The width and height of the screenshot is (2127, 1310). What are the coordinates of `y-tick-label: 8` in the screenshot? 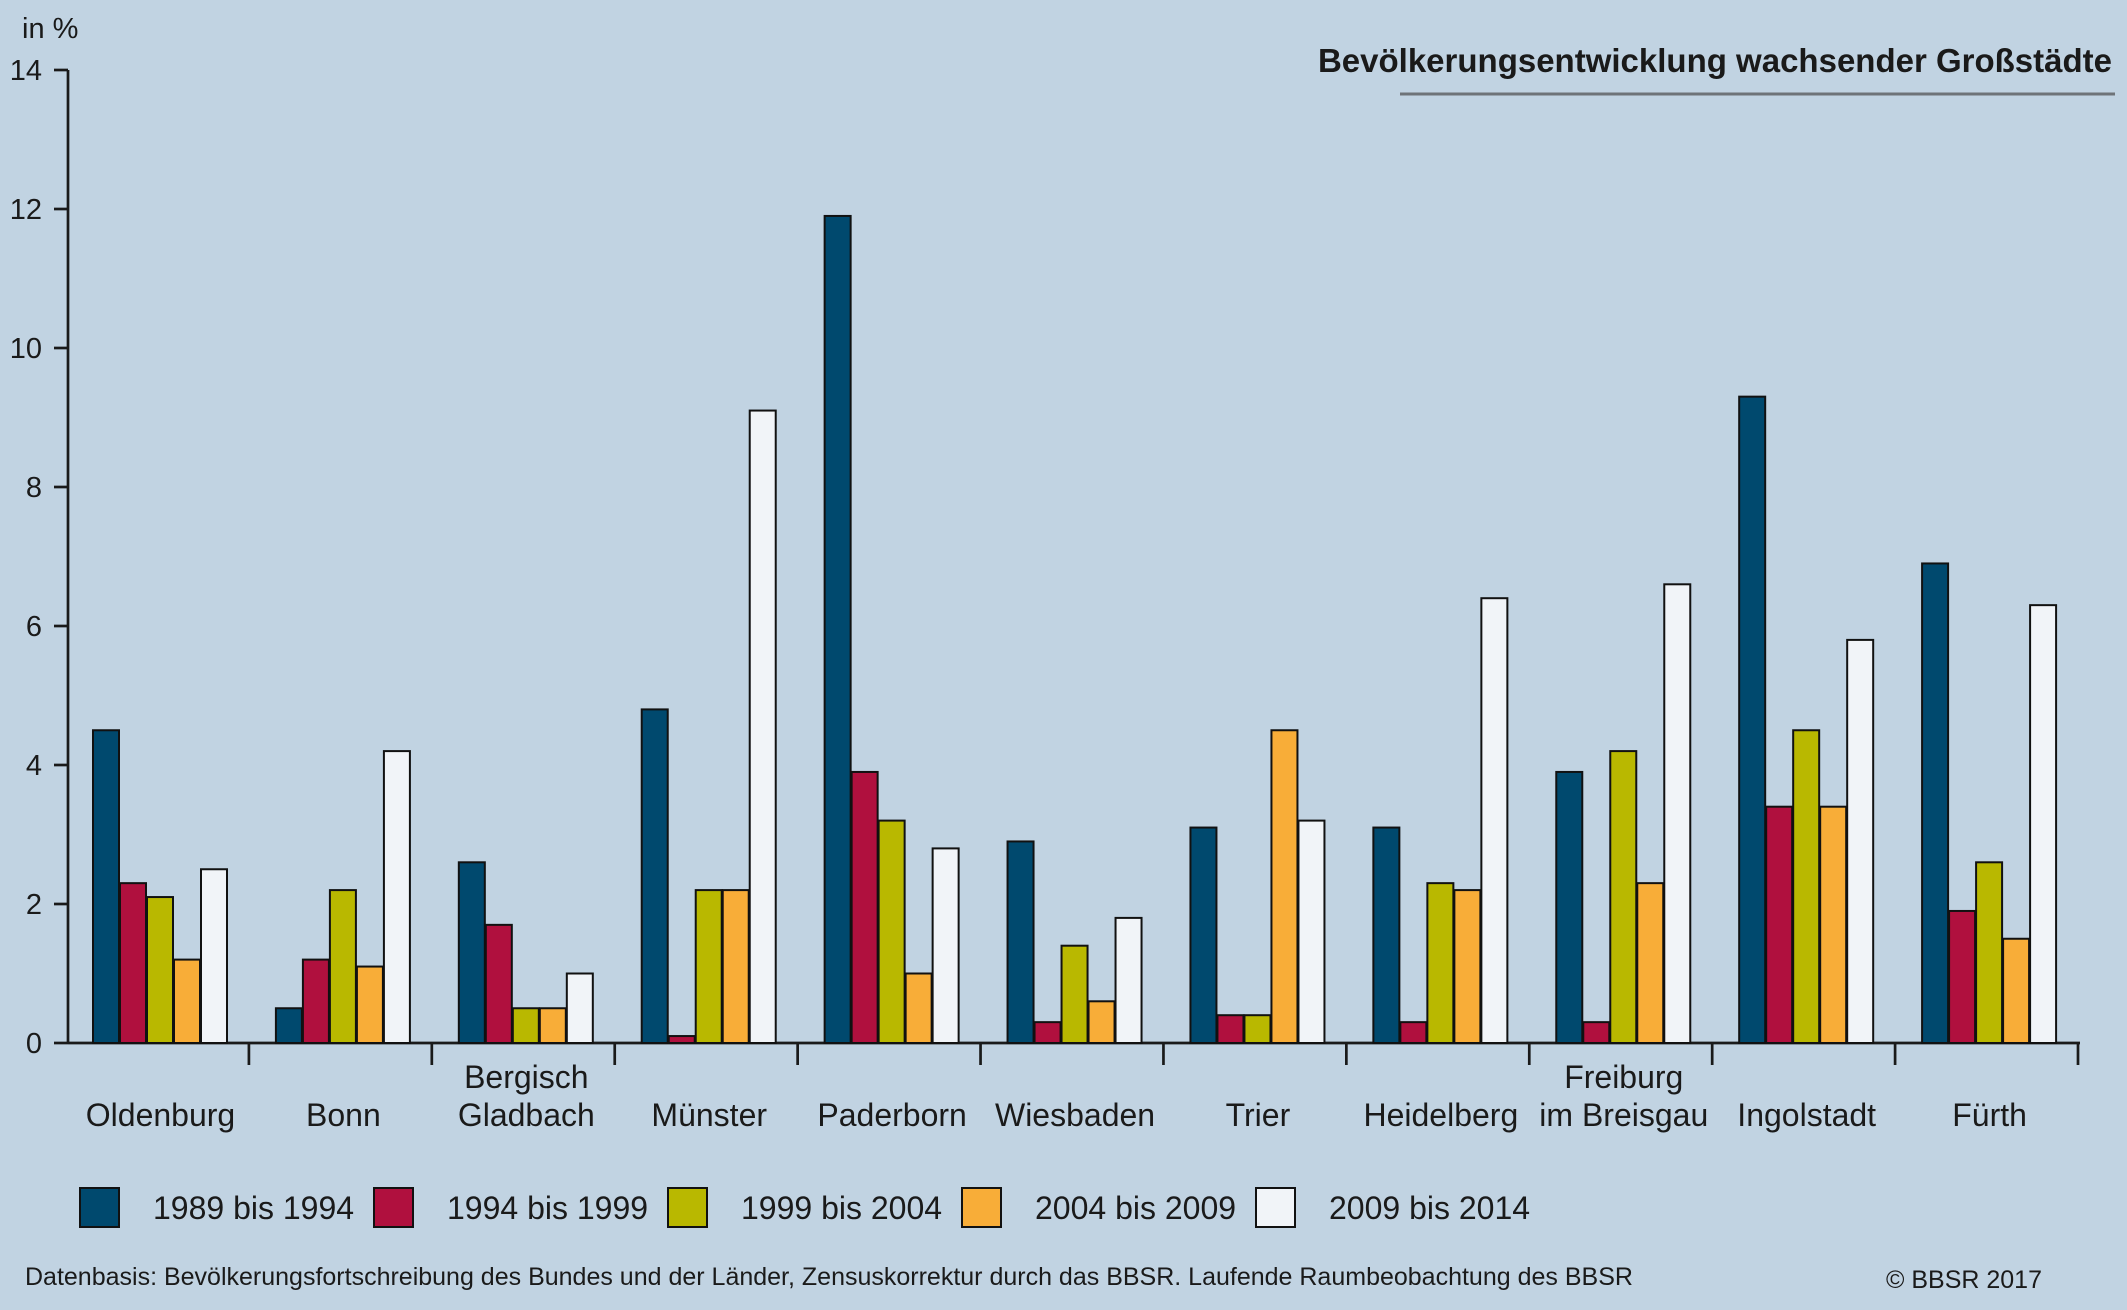 It's located at (34, 488).